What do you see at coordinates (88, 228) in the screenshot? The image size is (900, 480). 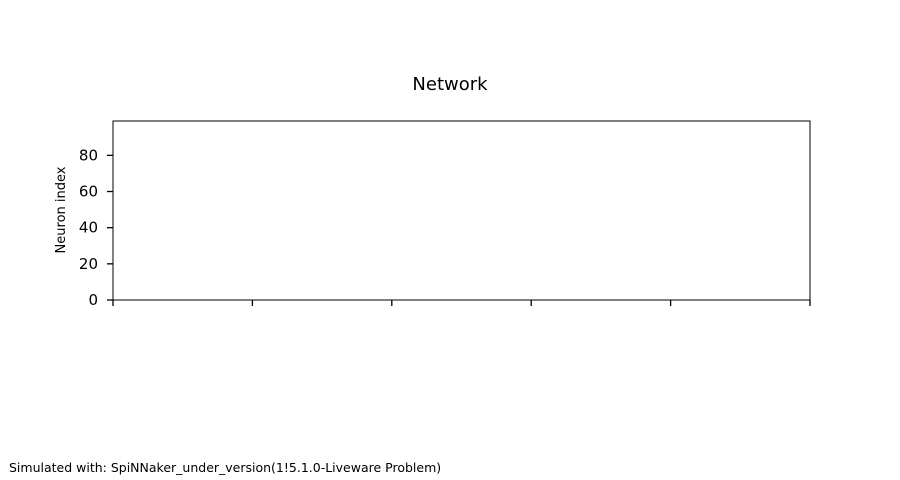 I see `y-tick-label: 40` at bounding box center [88, 228].